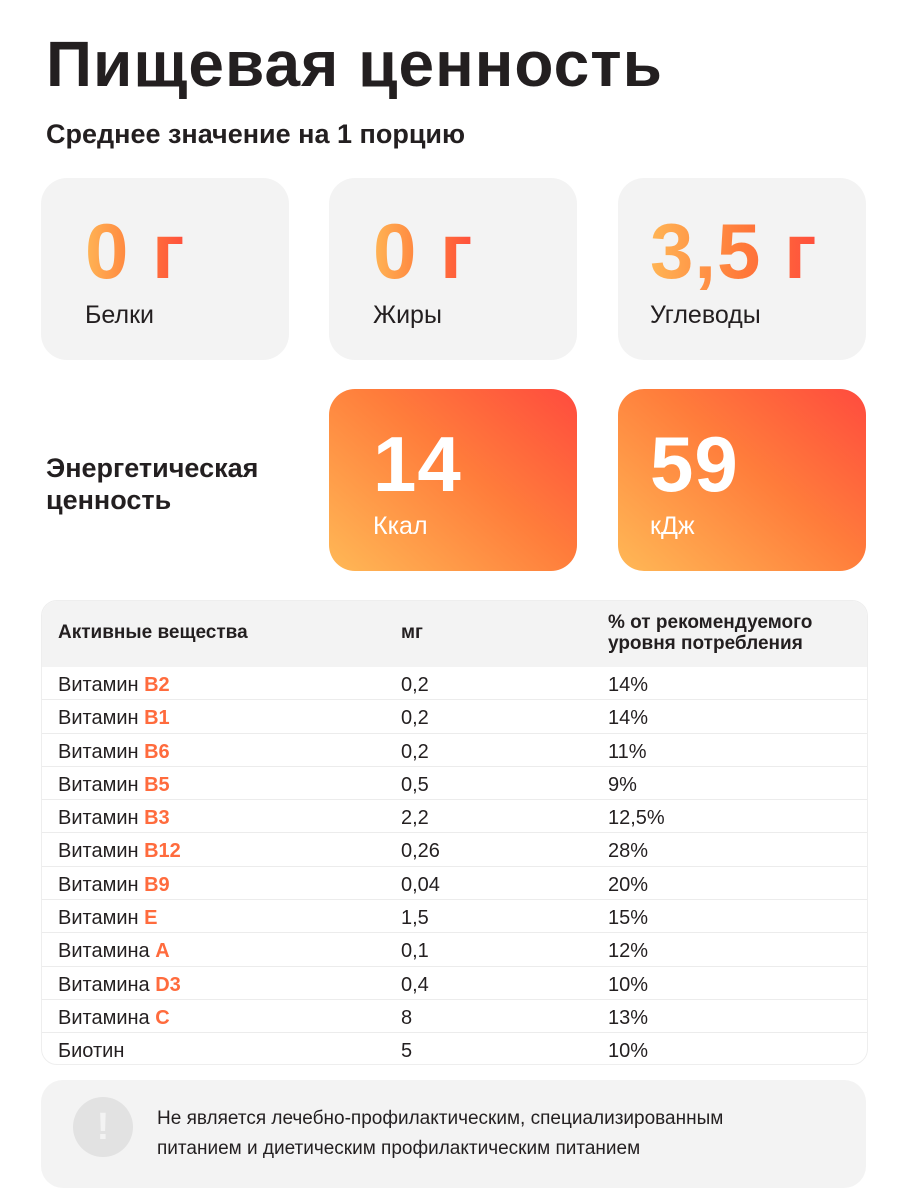  I want to click on nutrient-name: Витамин B5, so click(114, 785).